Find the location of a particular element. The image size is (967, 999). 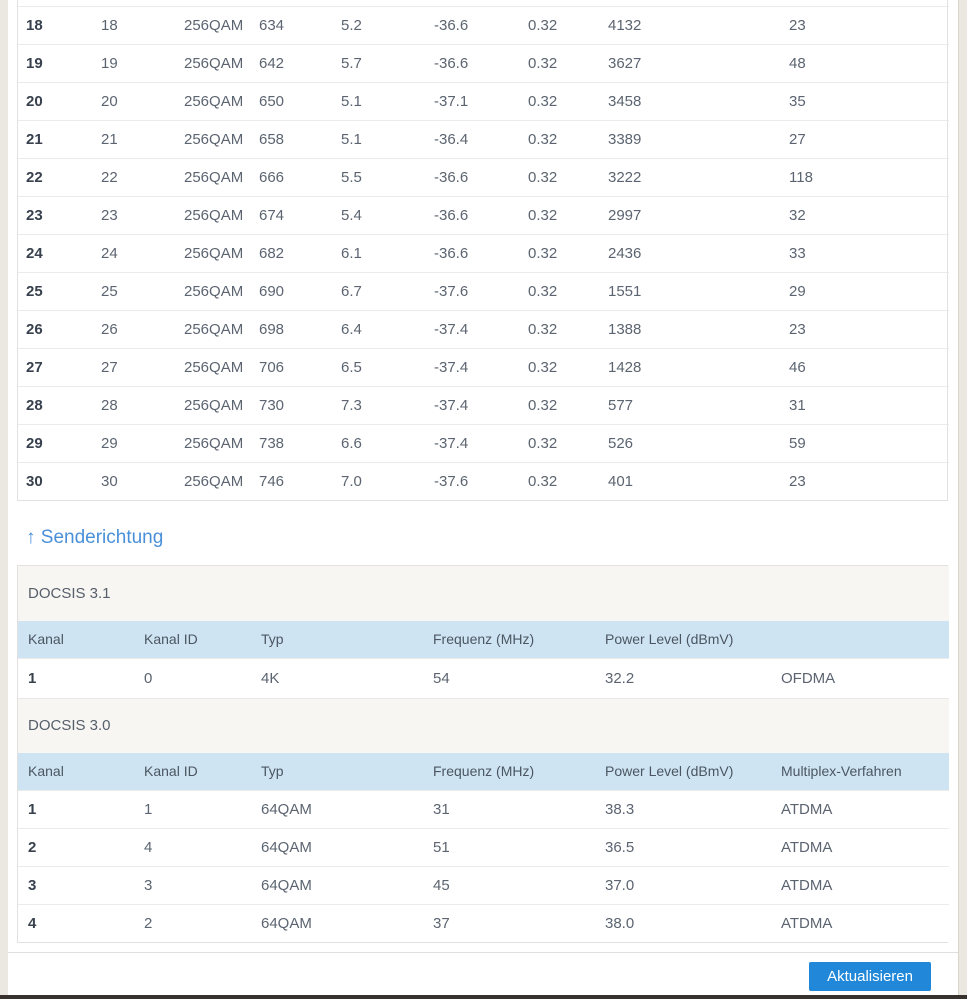

table-cell: 577 is located at coordinates (698, 404).